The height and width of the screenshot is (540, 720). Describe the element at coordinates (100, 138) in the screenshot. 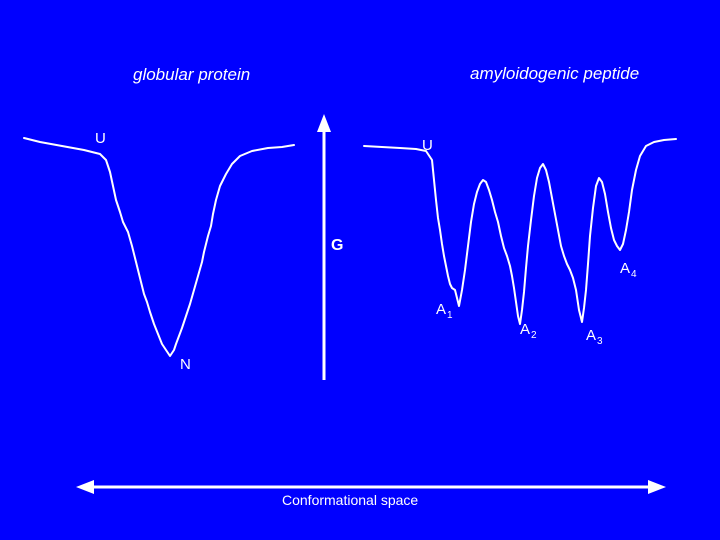

I see `unfolded-label-left: U` at that location.